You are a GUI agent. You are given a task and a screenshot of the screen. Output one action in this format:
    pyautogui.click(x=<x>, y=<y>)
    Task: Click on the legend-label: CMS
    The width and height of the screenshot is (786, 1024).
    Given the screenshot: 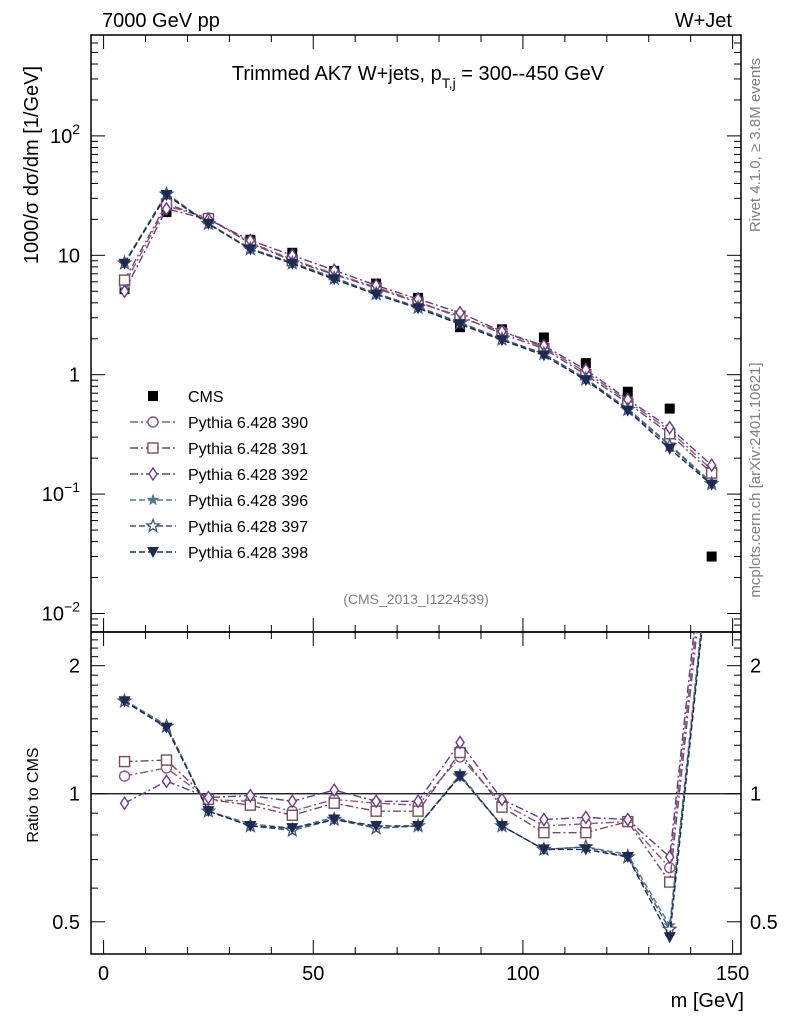 What is the action you would take?
    pyautogui.click(x=206, y=397)
    